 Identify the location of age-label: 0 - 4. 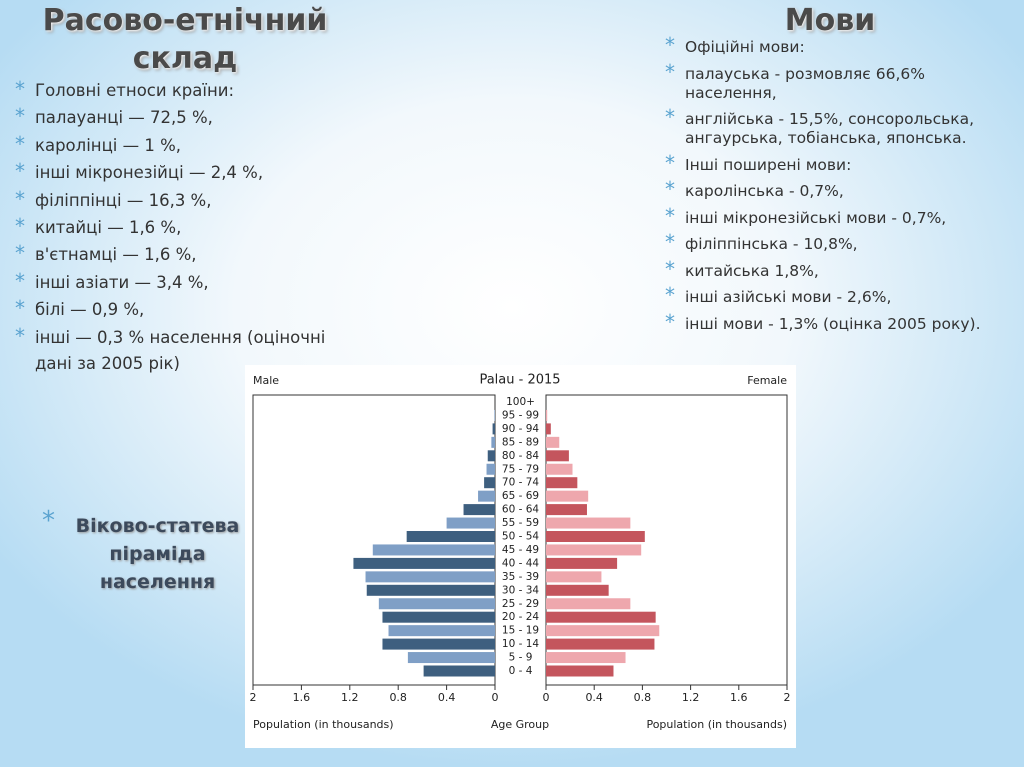
(521, 671).